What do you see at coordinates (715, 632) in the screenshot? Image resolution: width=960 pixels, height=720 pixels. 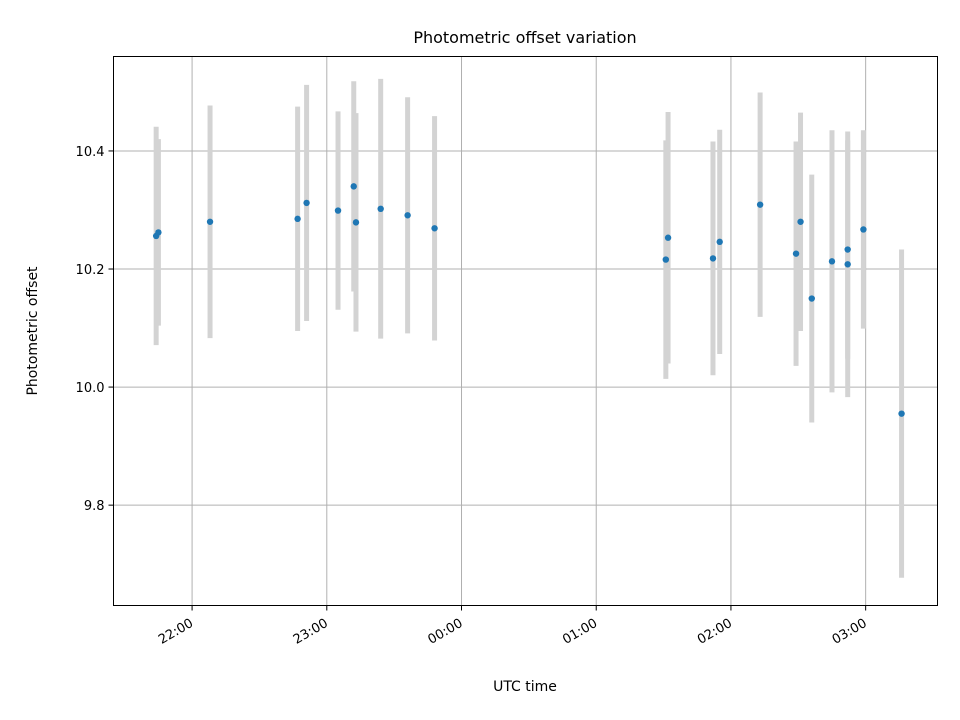 I see `x-tick-label: 02:00` at bounding box center [715, 632].